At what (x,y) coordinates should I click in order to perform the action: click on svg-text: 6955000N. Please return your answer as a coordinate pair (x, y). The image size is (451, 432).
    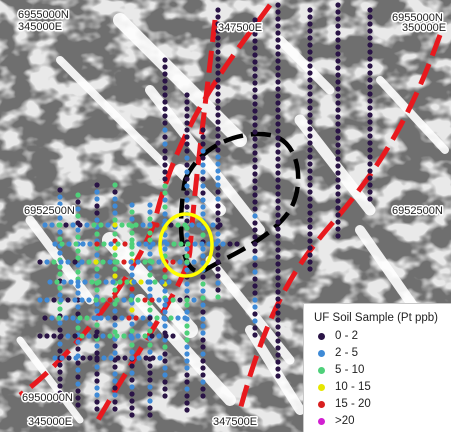
    Looking at the image, I should click on (43, 15).